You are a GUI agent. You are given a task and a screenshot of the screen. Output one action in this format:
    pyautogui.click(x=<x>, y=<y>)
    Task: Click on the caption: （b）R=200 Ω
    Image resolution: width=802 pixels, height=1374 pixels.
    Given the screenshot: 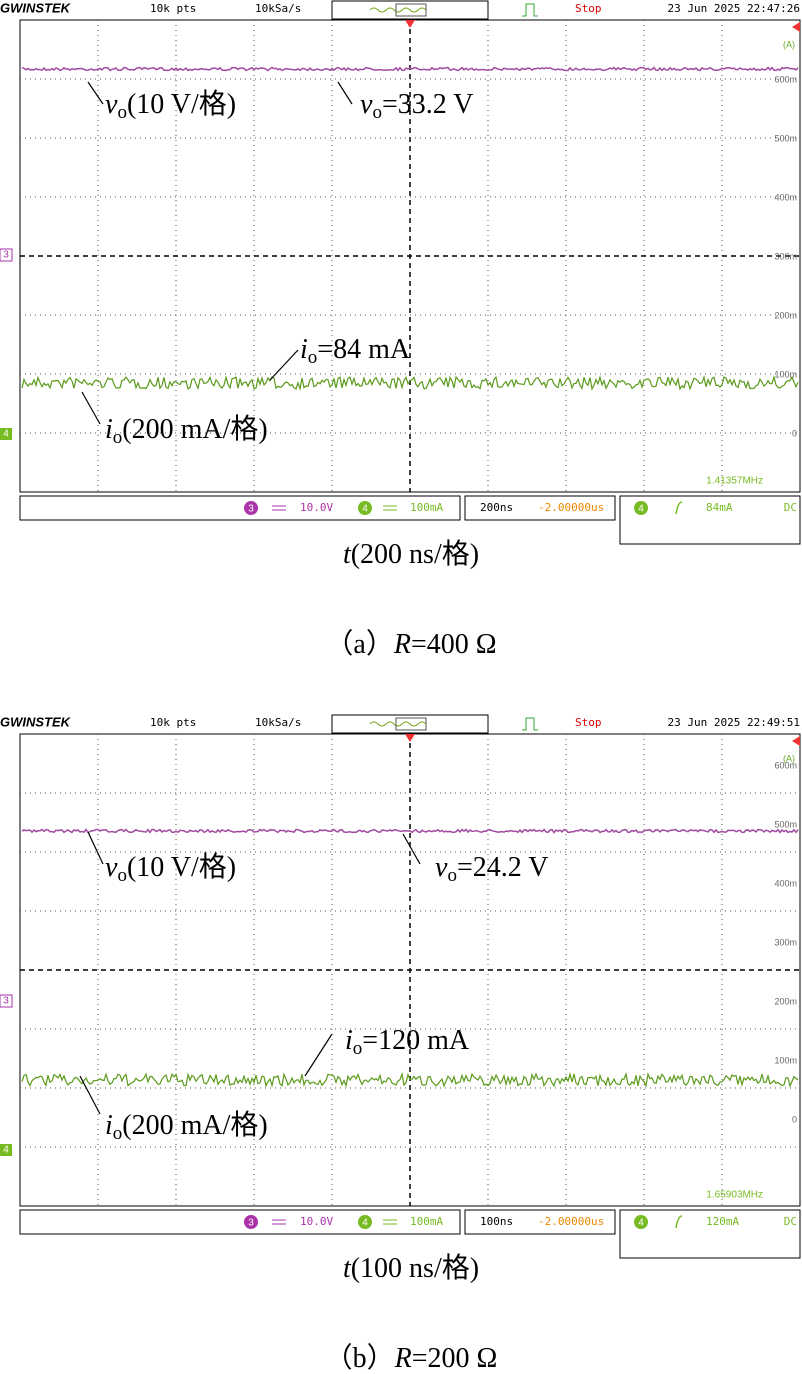 What is the action you would take?
    pyautogui.click(x=411, y=1358)
    